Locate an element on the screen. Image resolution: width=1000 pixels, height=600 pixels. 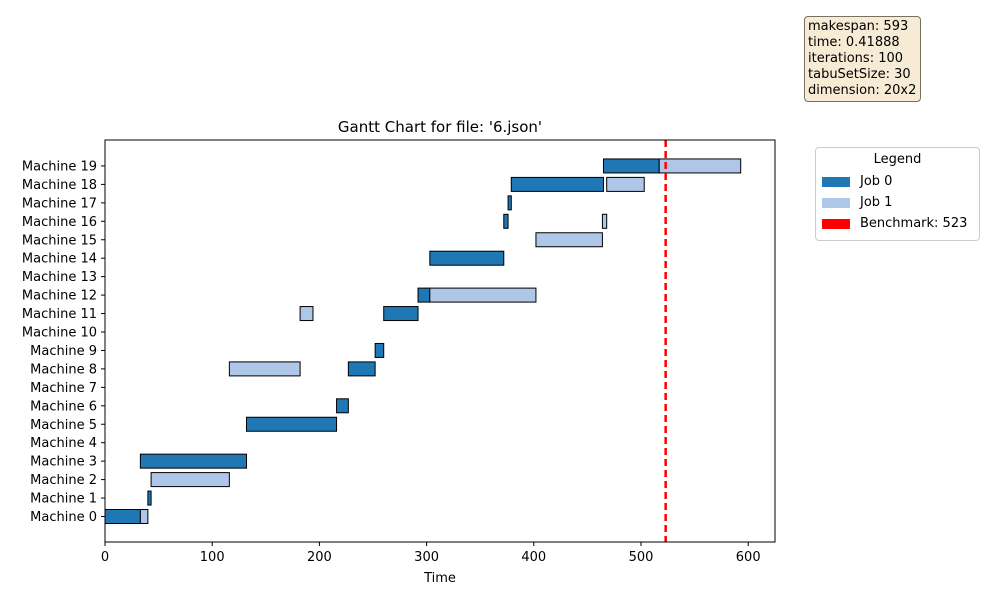
y-tick-label: Machine 14 is located at coordinates (59, 259).